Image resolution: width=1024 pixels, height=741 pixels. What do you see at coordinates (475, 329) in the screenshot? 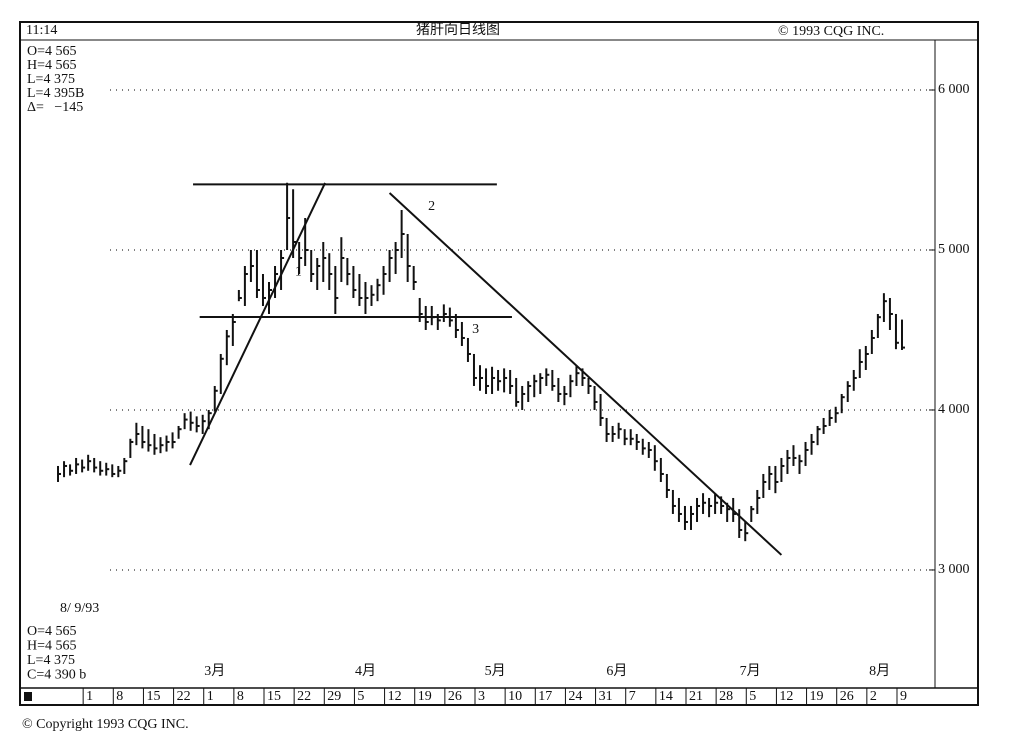
I see `annotation: 3` at bounding box center [475, 329].